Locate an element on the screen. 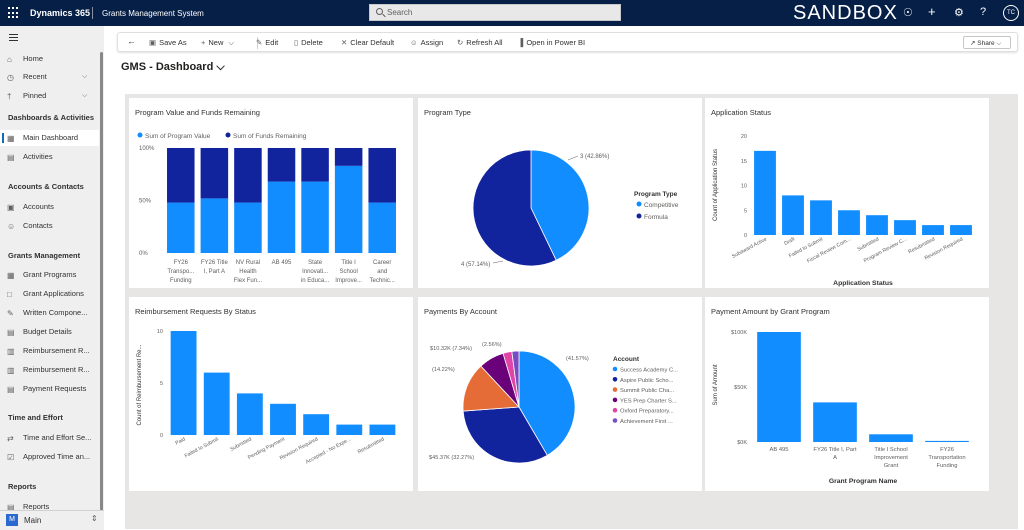 This screenshot has width=1024, height=530. legend-marker is located at coordinates (615, 379).